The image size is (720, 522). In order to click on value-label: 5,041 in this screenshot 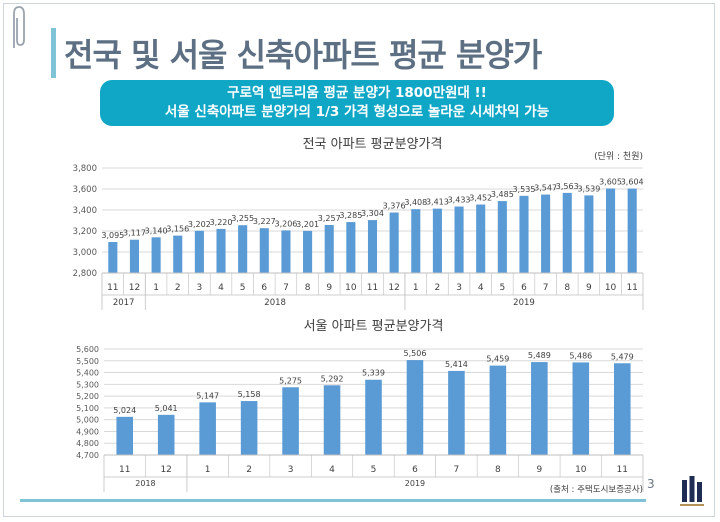, I will do `click(166, 408)`.